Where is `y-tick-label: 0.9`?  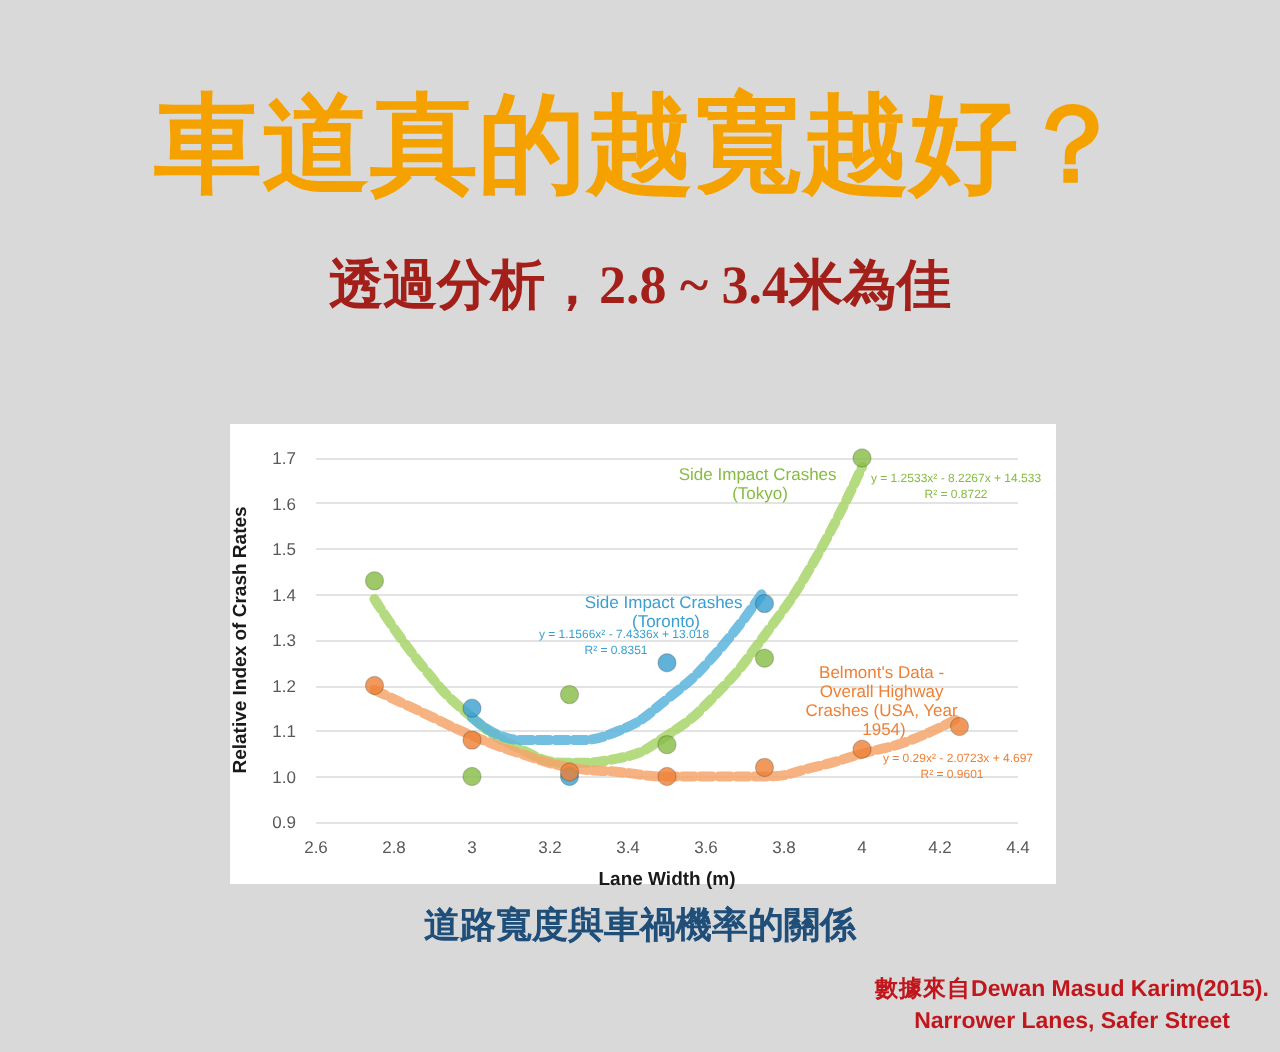 y-tick-label: 0.9 is located at coordinates (284, 822).